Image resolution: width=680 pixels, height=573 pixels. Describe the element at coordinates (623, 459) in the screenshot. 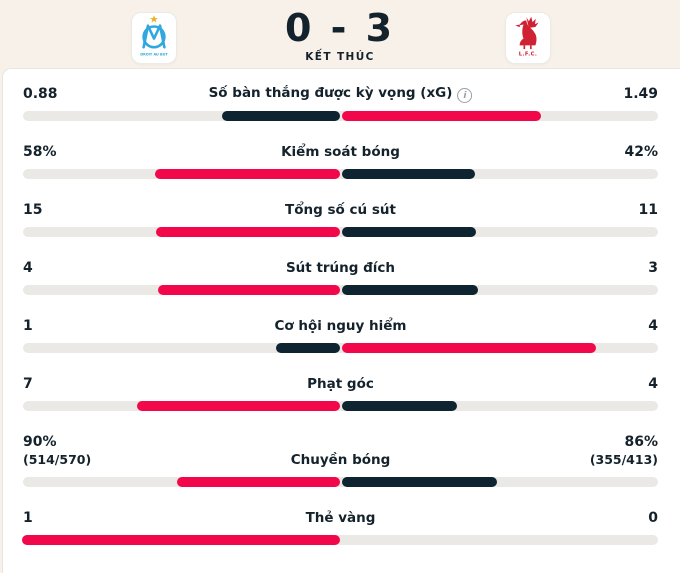

I see `away-sub-value: (355/413)` at that location.